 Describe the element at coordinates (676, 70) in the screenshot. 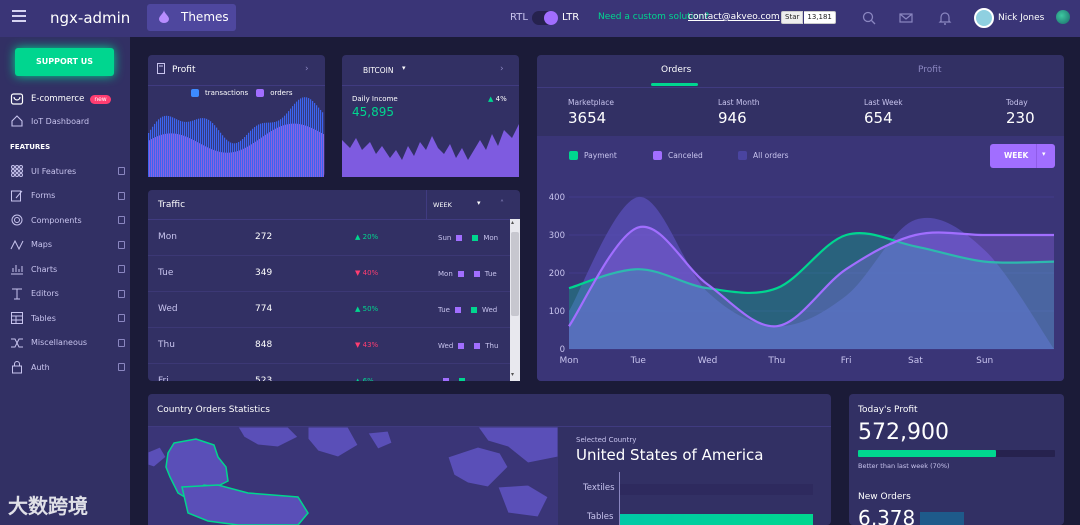

I see `tab-orders: Orders` at that location.